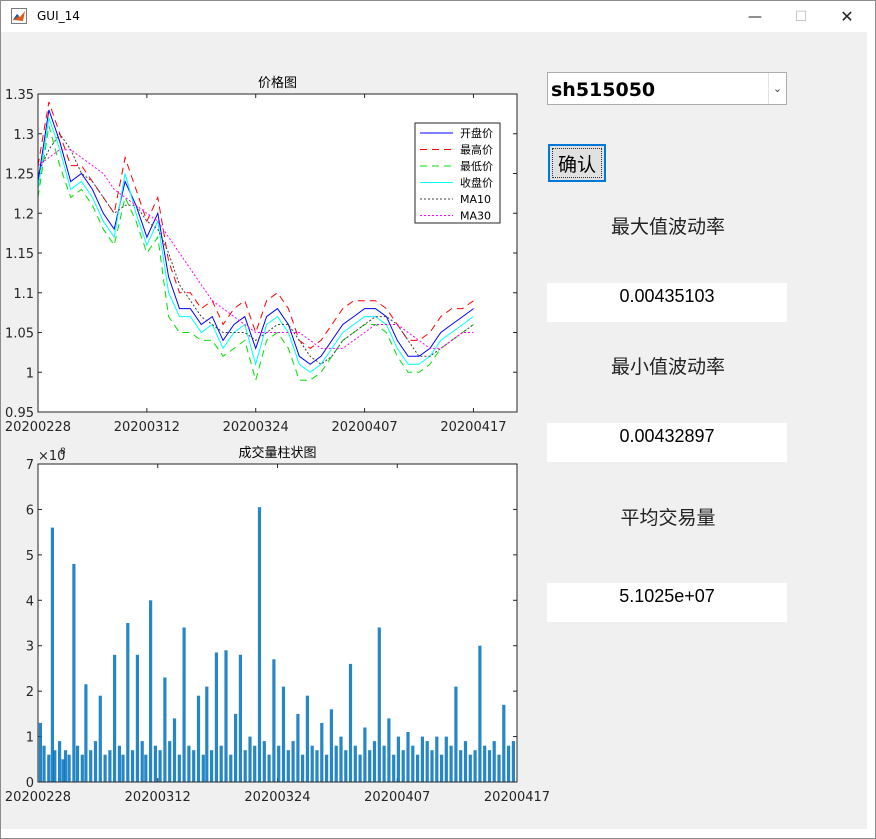 The width and height of the screenshot is (876, 839). Describe the element at coordinates (51, 456) in the screenshot. I see `volume-exponent-label: ×10` at that location.